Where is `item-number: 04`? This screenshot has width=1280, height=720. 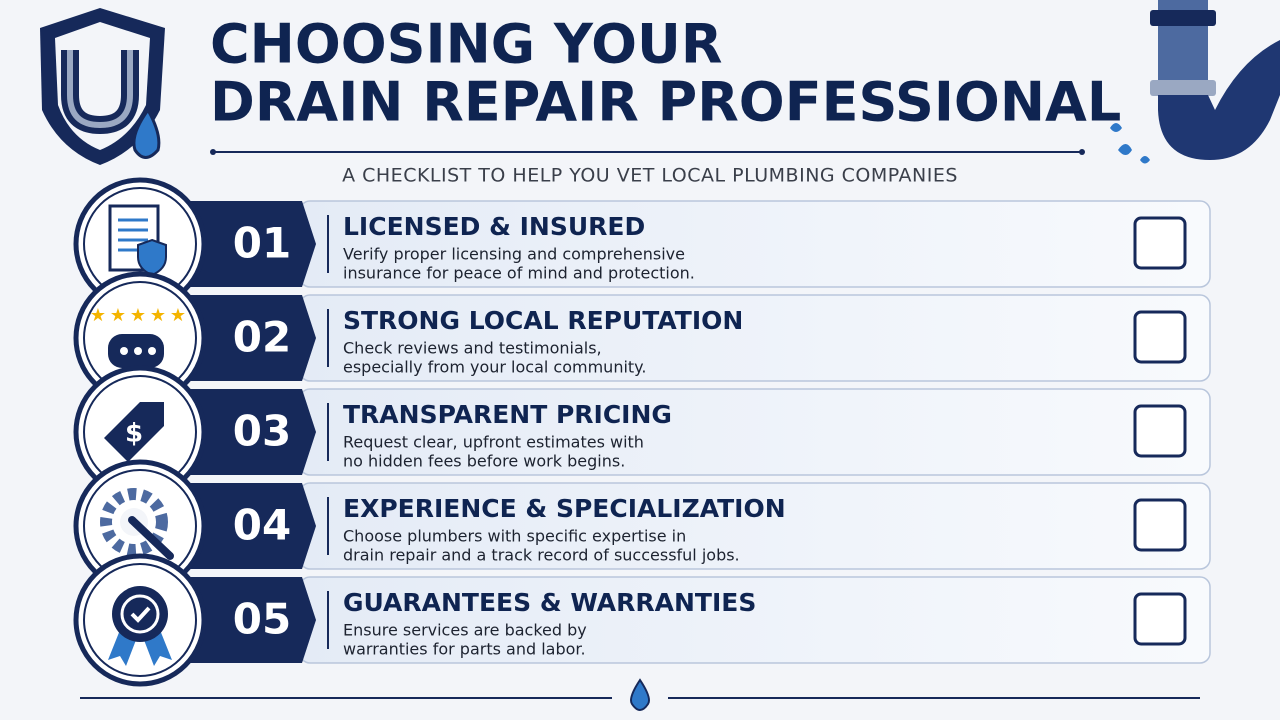 item-number: 04 is located at coordinates (262, 525).